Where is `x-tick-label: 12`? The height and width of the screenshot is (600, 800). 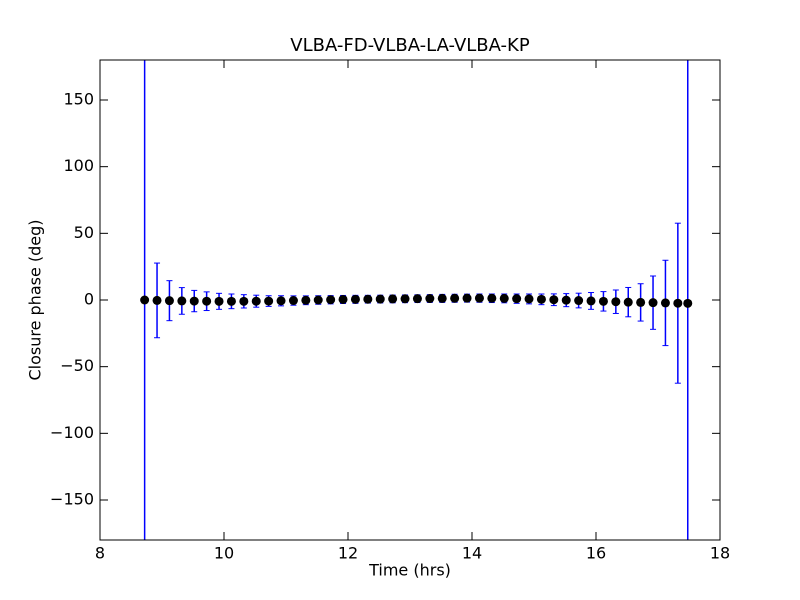
x-tick-label: 12 is located at coordinates (348, 553).